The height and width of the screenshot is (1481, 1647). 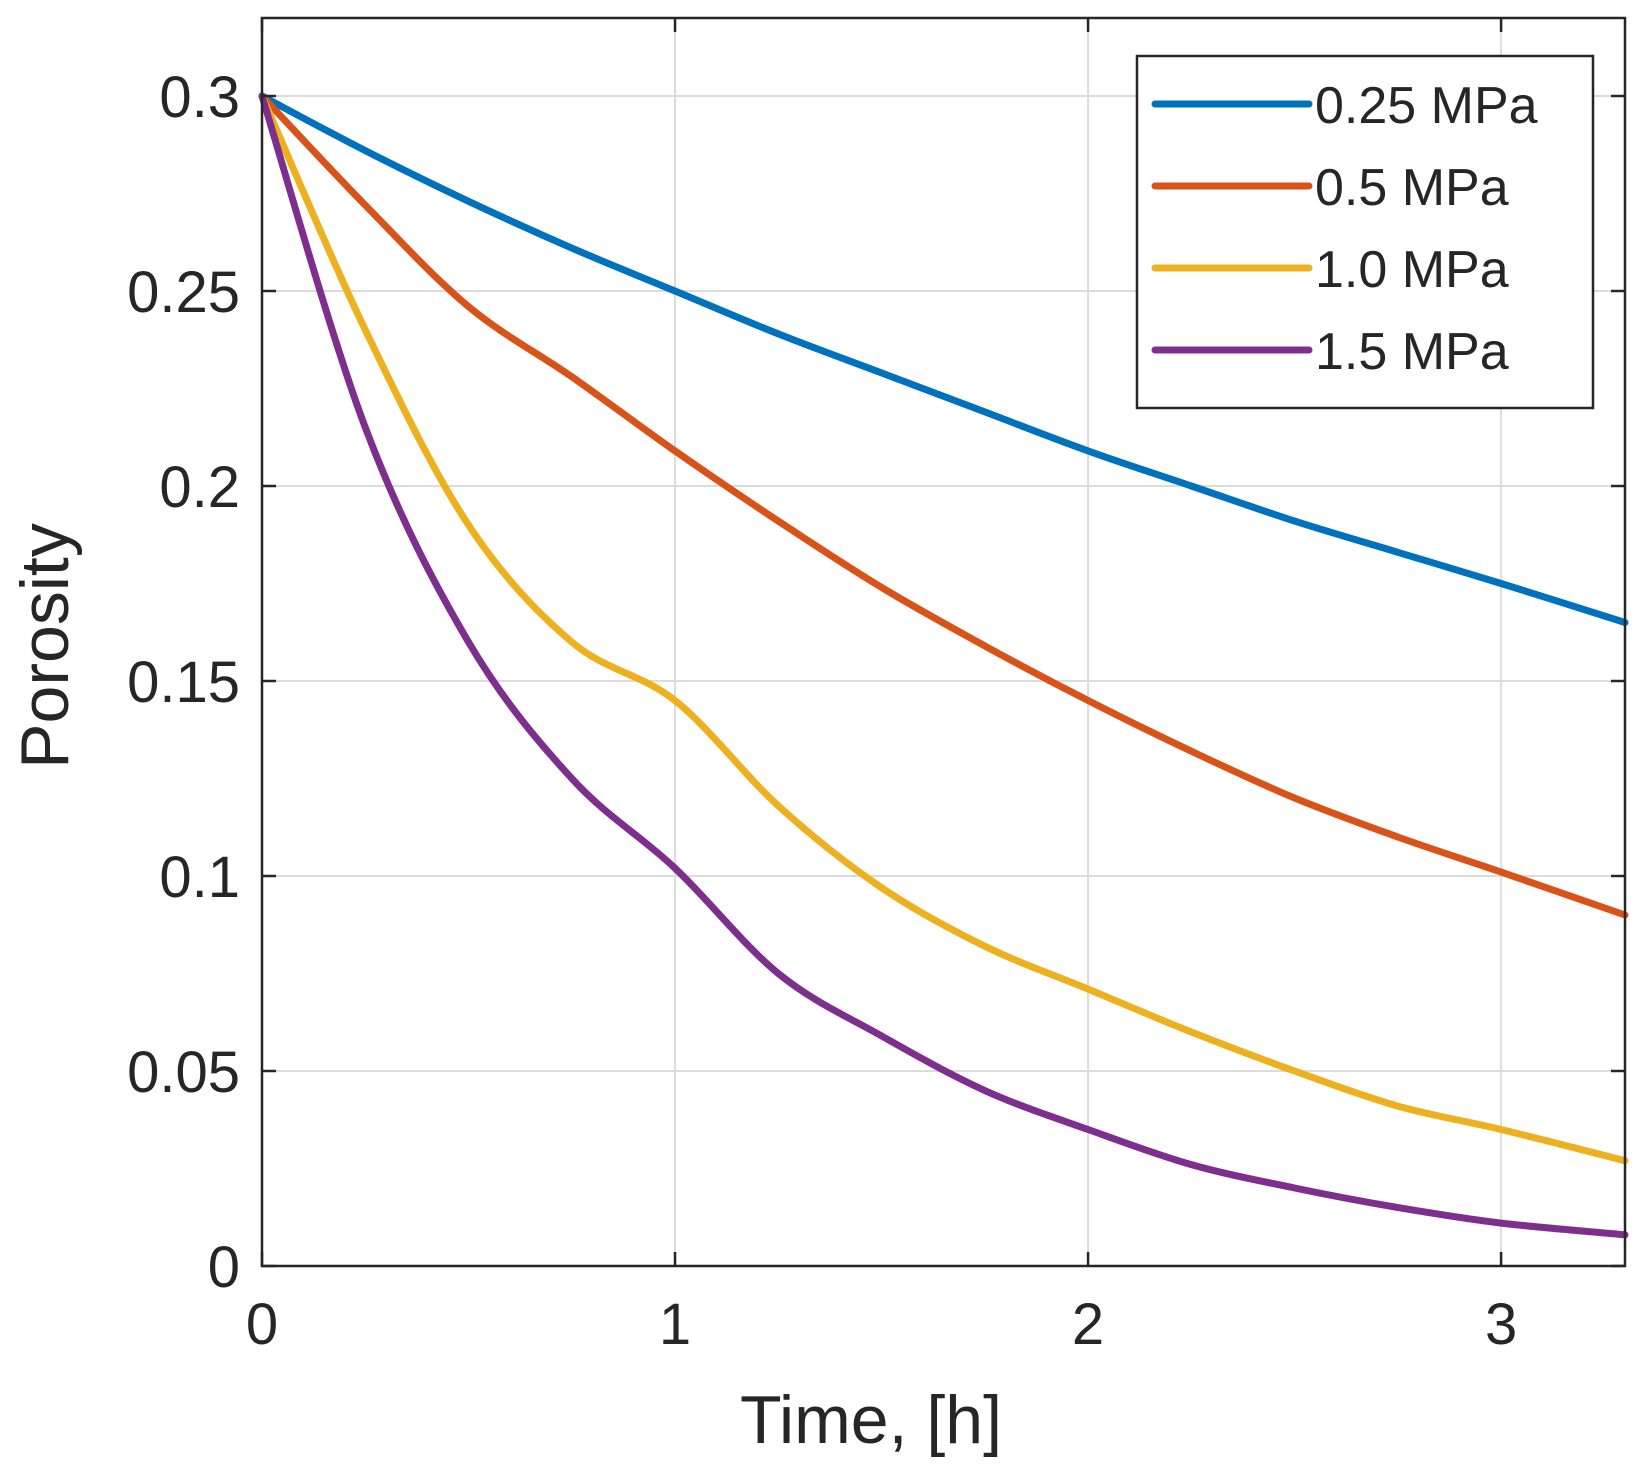 What do you see at coordinates (1412, 352) in the screenshot?
I see `legend-label: 1.5 MPa` at bounding box center [1412, 352].